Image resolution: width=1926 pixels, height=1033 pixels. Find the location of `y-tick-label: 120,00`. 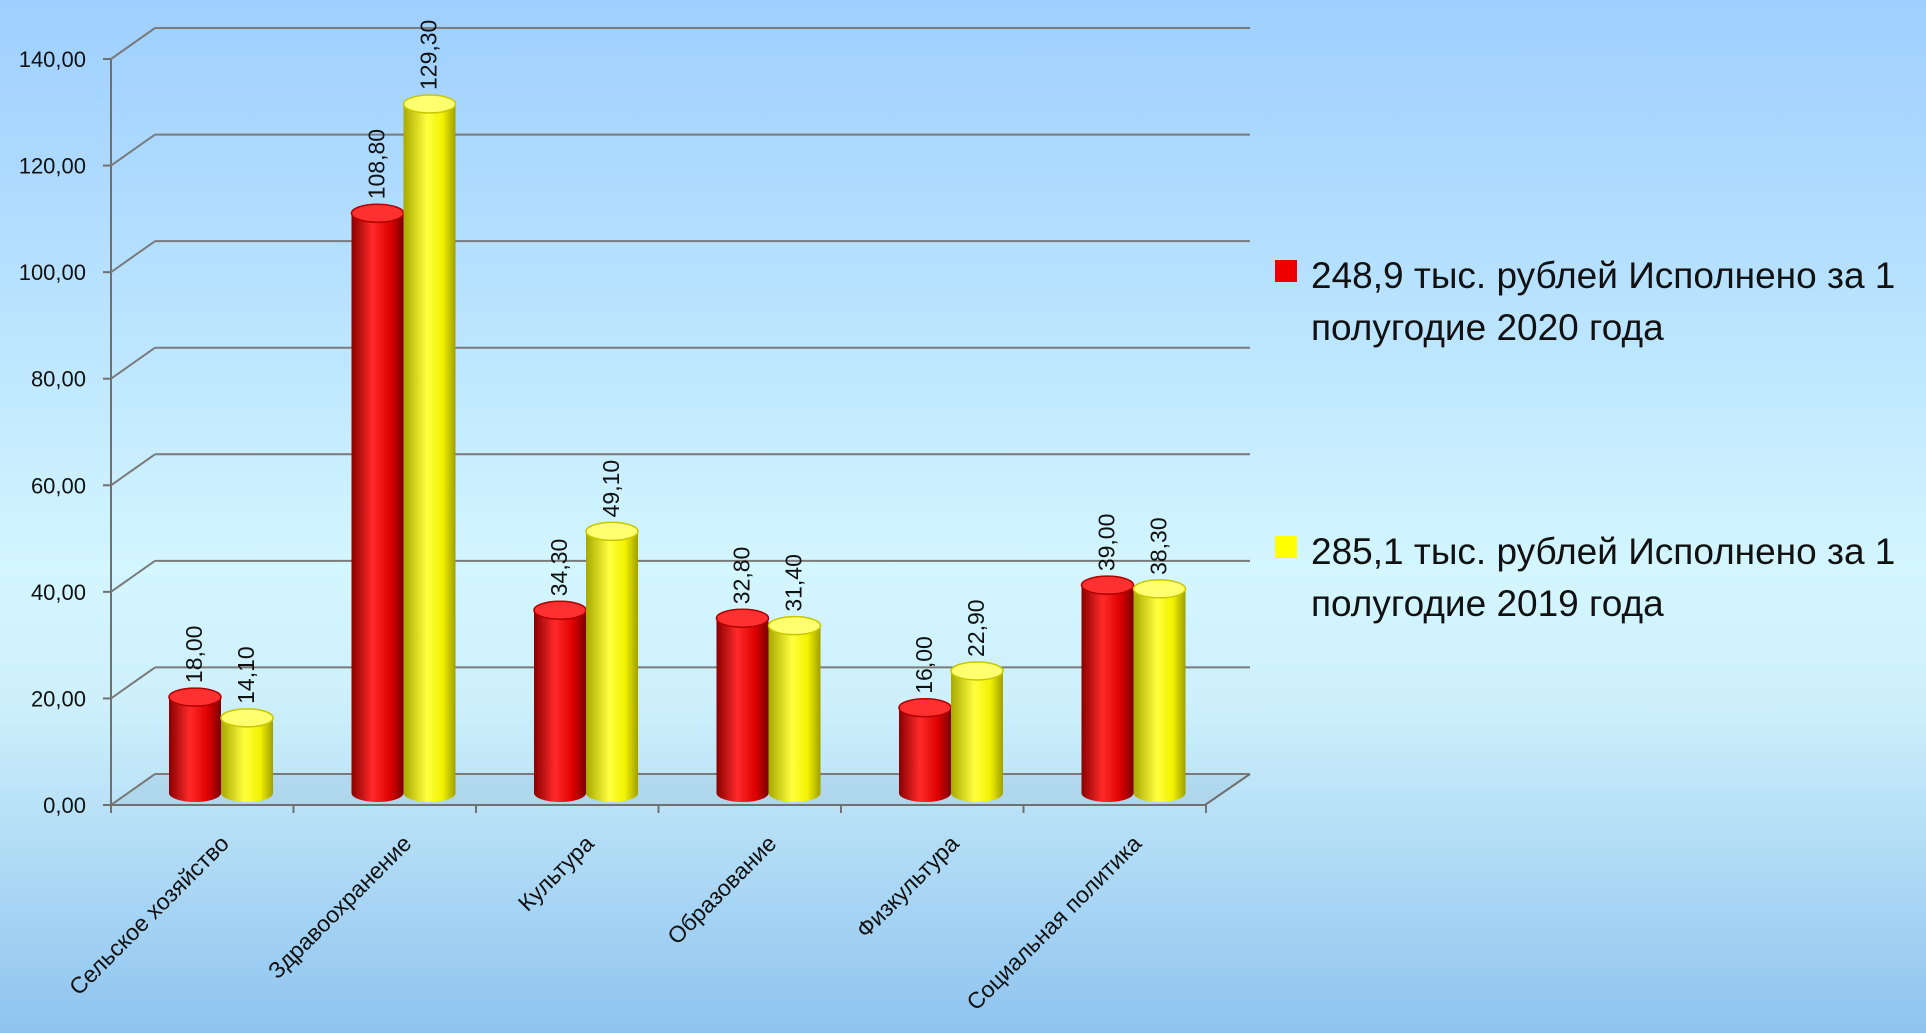

y-tick-label: 120,00 is located at coordinates (52, 166).